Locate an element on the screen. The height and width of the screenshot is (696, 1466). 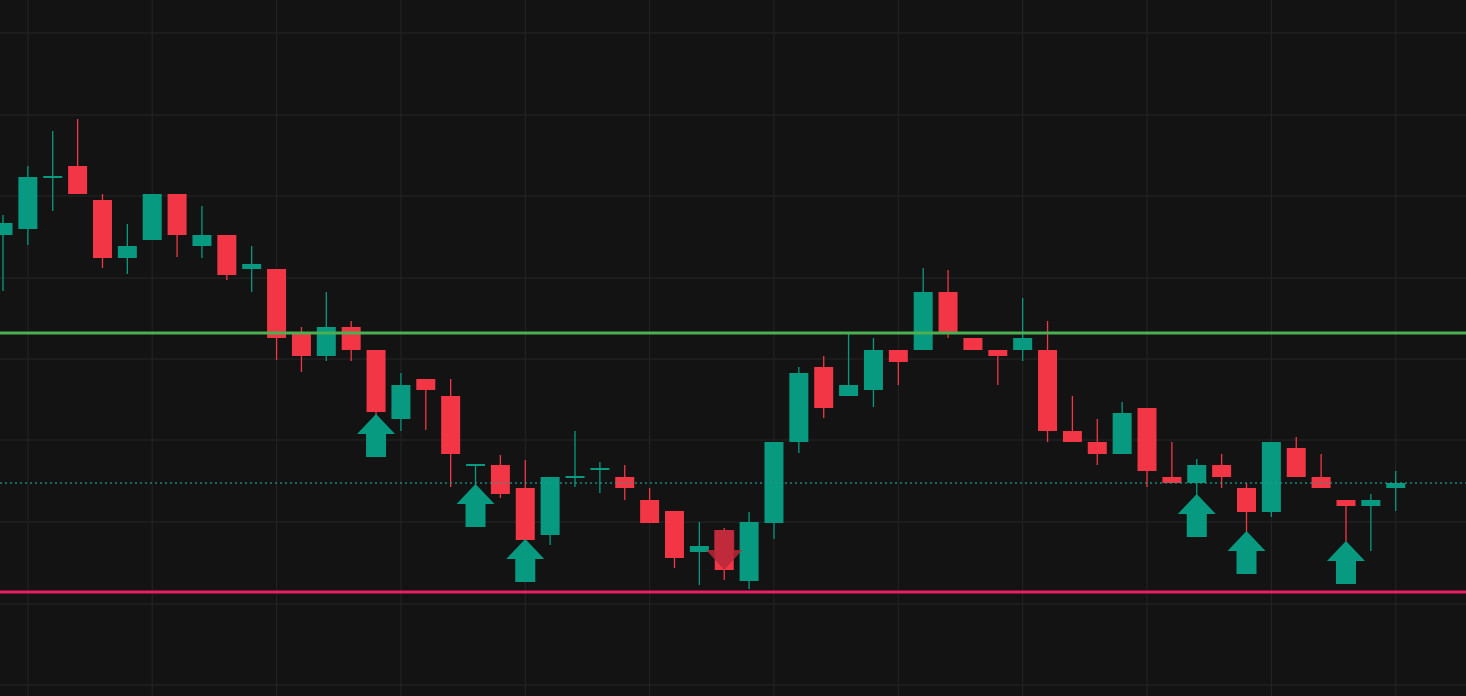
sell-arrow is located at coordinates (724, 550).